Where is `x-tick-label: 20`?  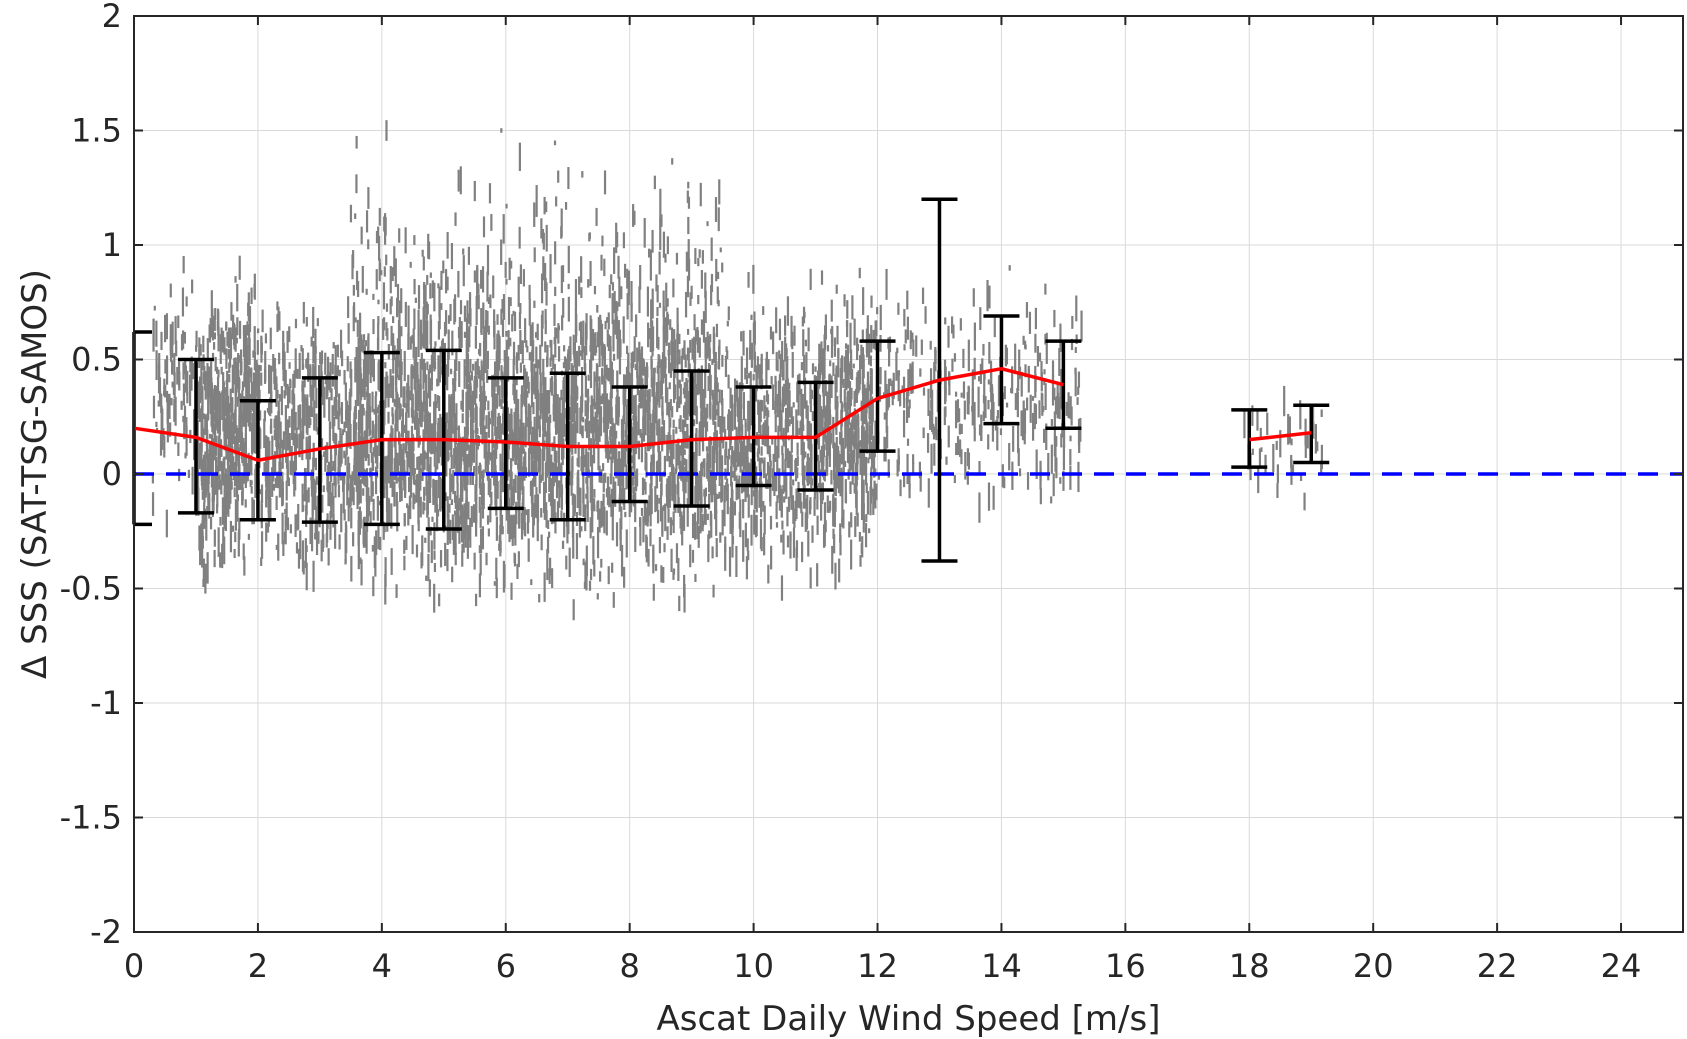
x-tick-label: 20 is located at coordinates (1373, 966).